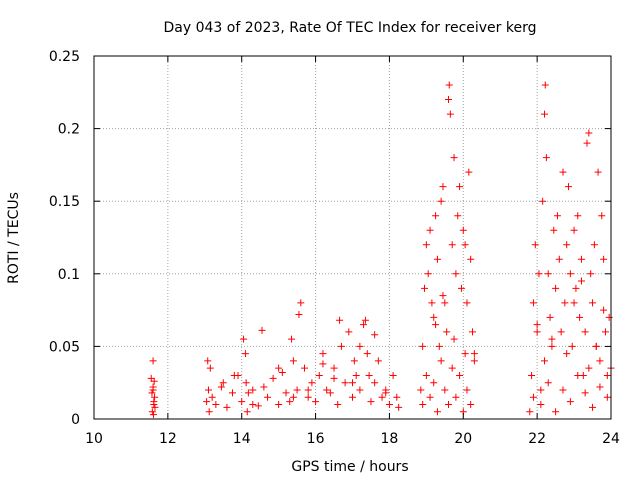 This screenshot has height=480, width=640. What do you see at coordinates (69, 275) in the screenshot?
I see `y-tick-label: 0.1` at bounding box center [69, 275].